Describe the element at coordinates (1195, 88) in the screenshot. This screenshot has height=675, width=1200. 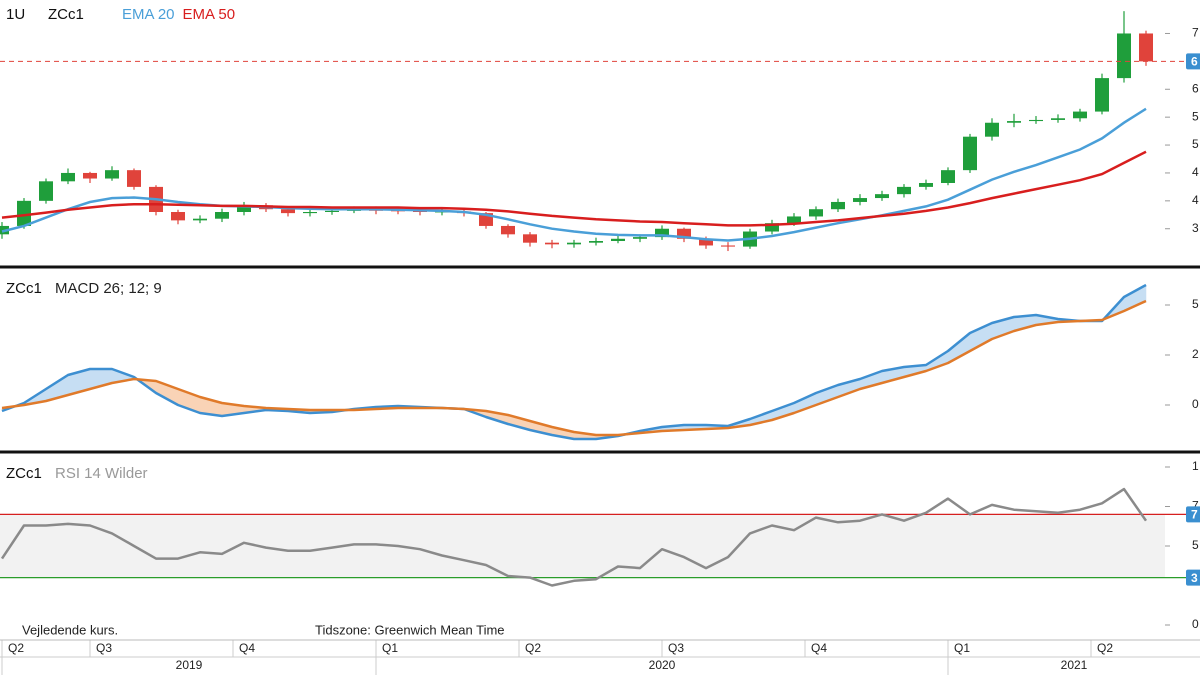
I see `y-tick-label: 6` at that location.